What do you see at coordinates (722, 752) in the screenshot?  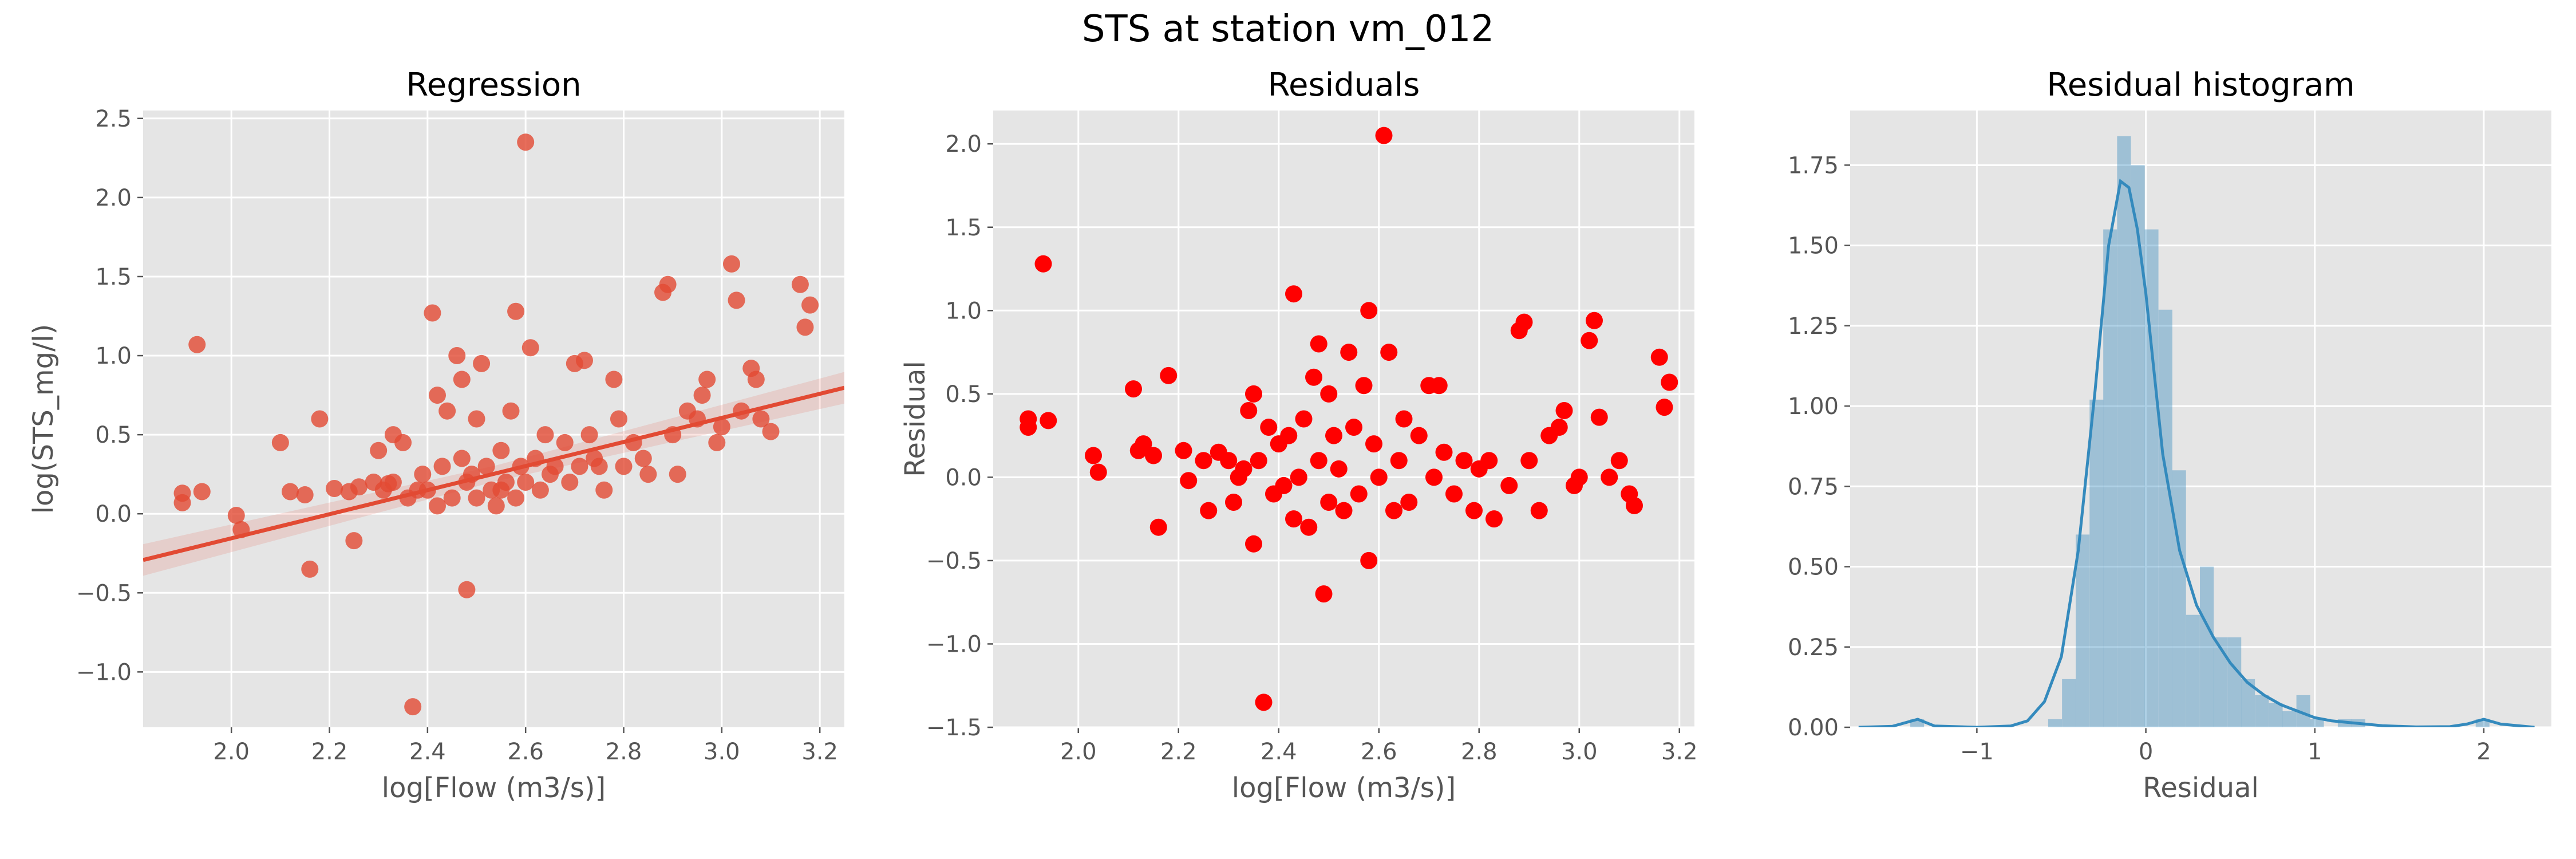 I see `x-tick-label: 3.0` at bounding box center [722, 752].